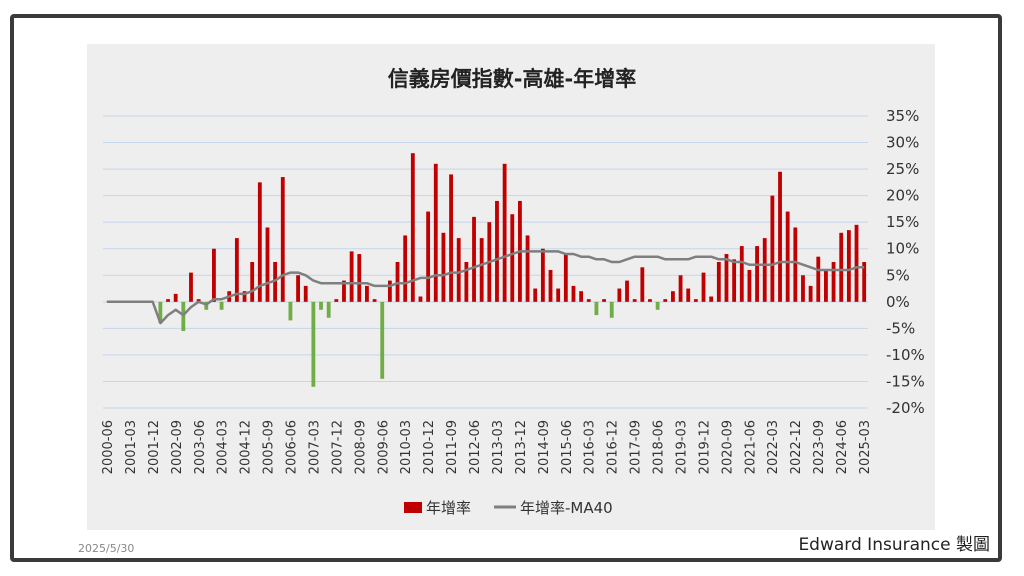 The width and height of the screenshot is (1024, 576). I want to click on y-tick-label: 20%, so click(902, 196).